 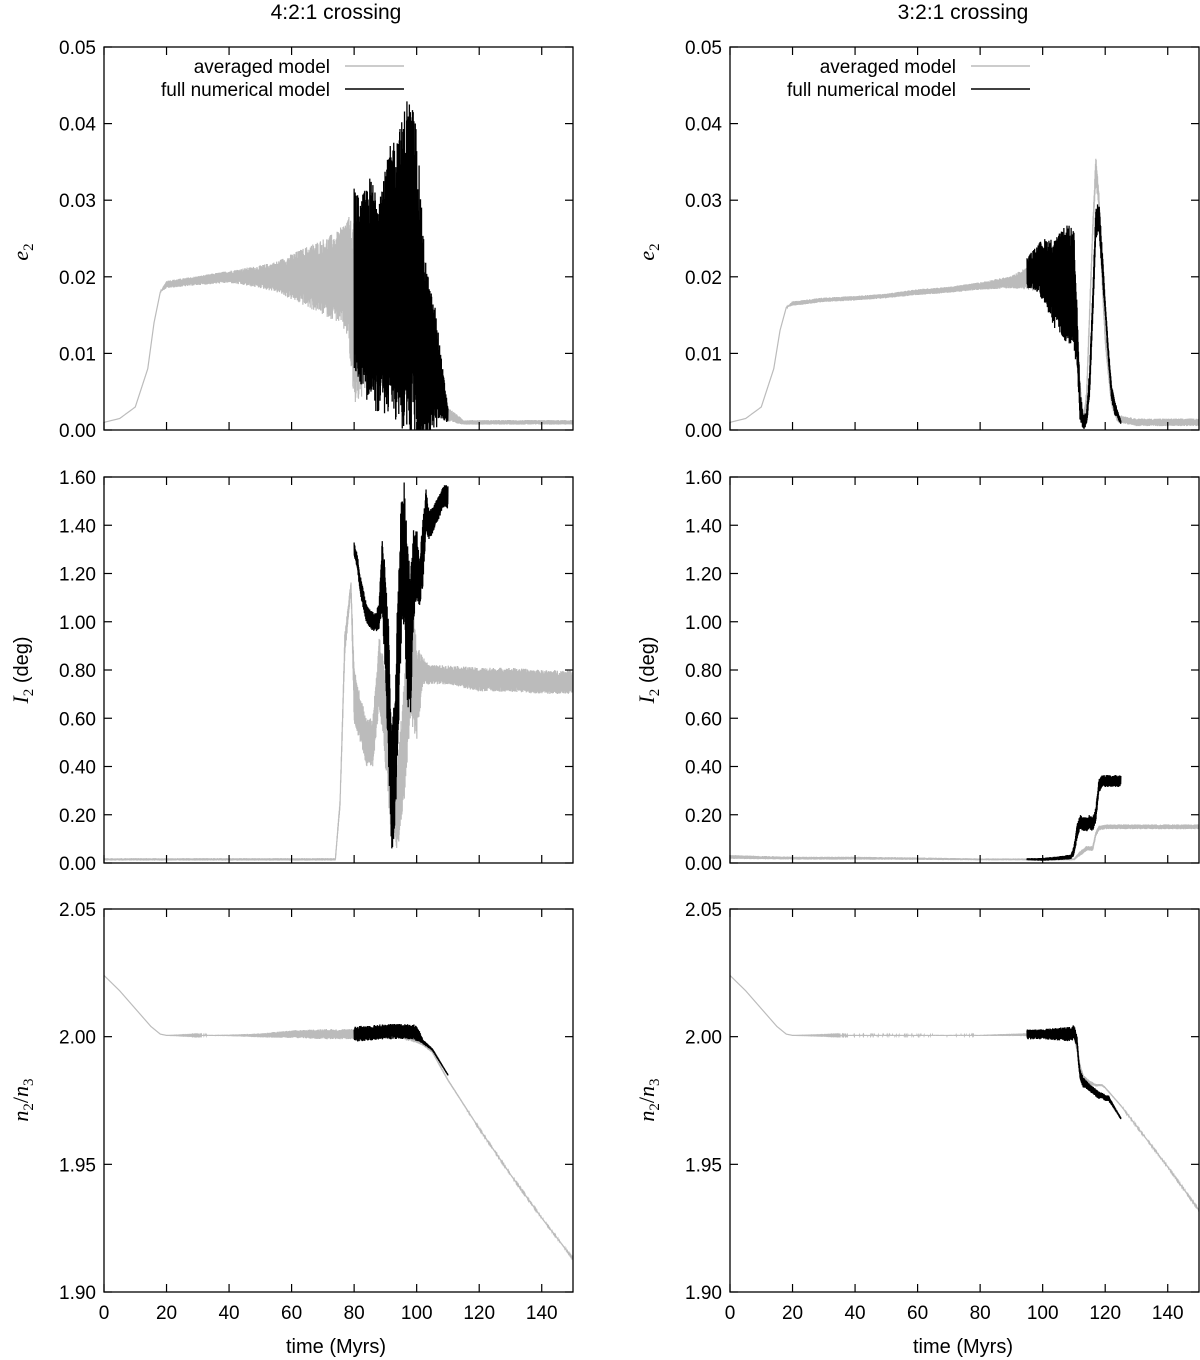 I want to click on panel-4: 0.00 0.20 0.40 0.60 0.80 1.00 1.20 1.40 1.60, so click(x=942, y=671).